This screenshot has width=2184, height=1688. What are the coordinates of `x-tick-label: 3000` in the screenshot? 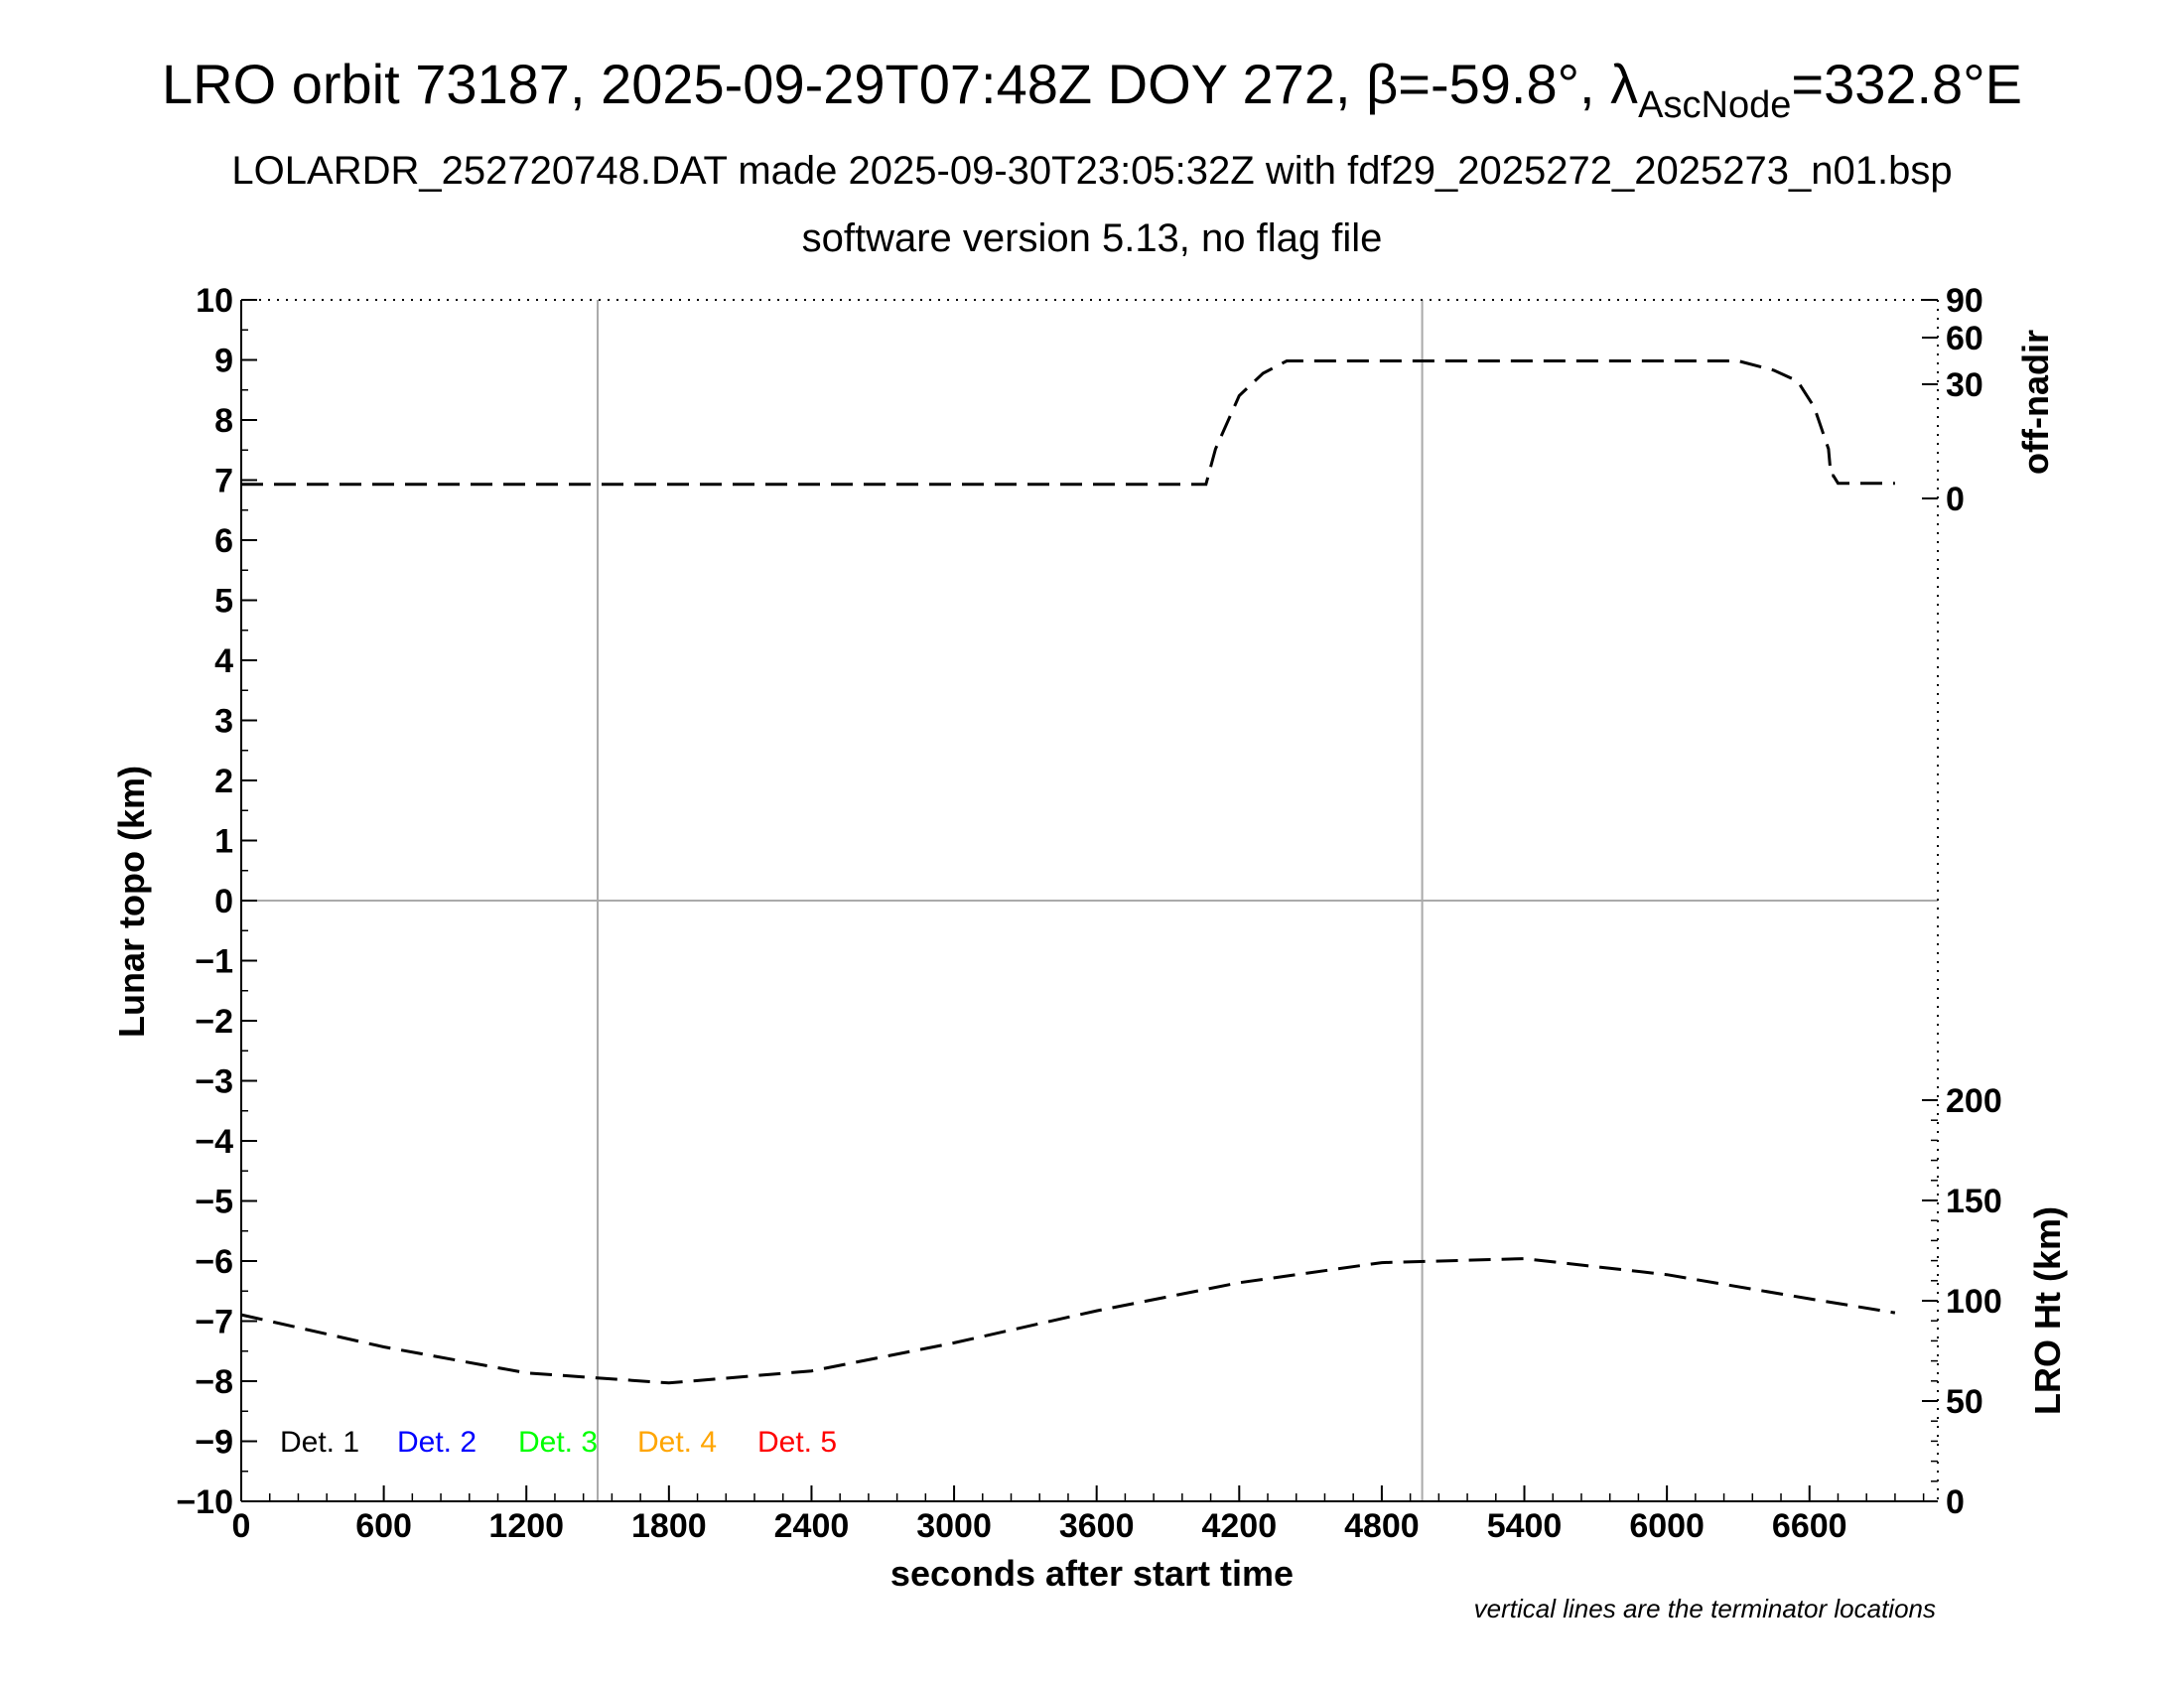 It's located at (954, 1526).